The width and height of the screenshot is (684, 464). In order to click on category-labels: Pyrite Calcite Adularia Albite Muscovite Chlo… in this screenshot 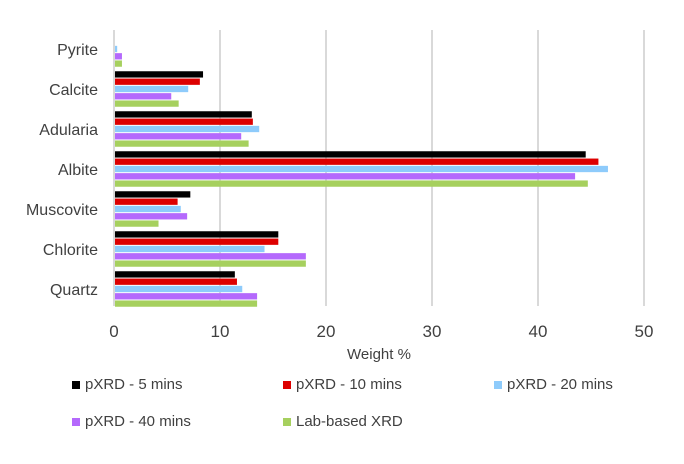, I will do `click(62, 170)`.